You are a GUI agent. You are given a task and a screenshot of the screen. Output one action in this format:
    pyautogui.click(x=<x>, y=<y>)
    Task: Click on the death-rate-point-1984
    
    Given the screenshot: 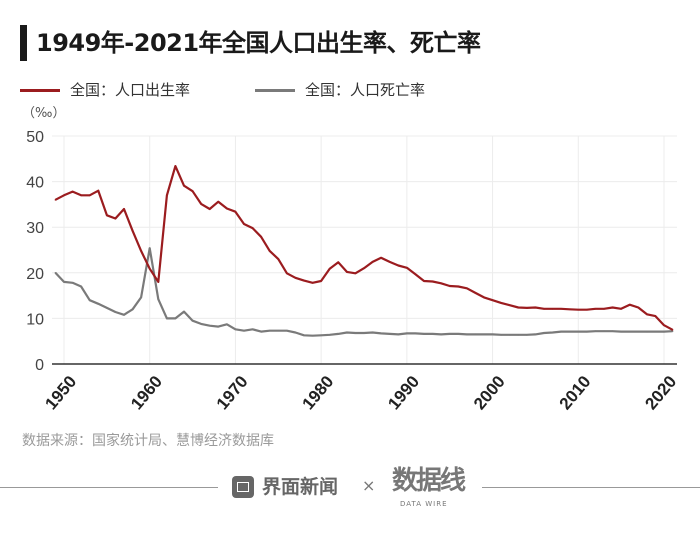 What is the action you would take?
    pyautogui.click(x=355, y=333)
    